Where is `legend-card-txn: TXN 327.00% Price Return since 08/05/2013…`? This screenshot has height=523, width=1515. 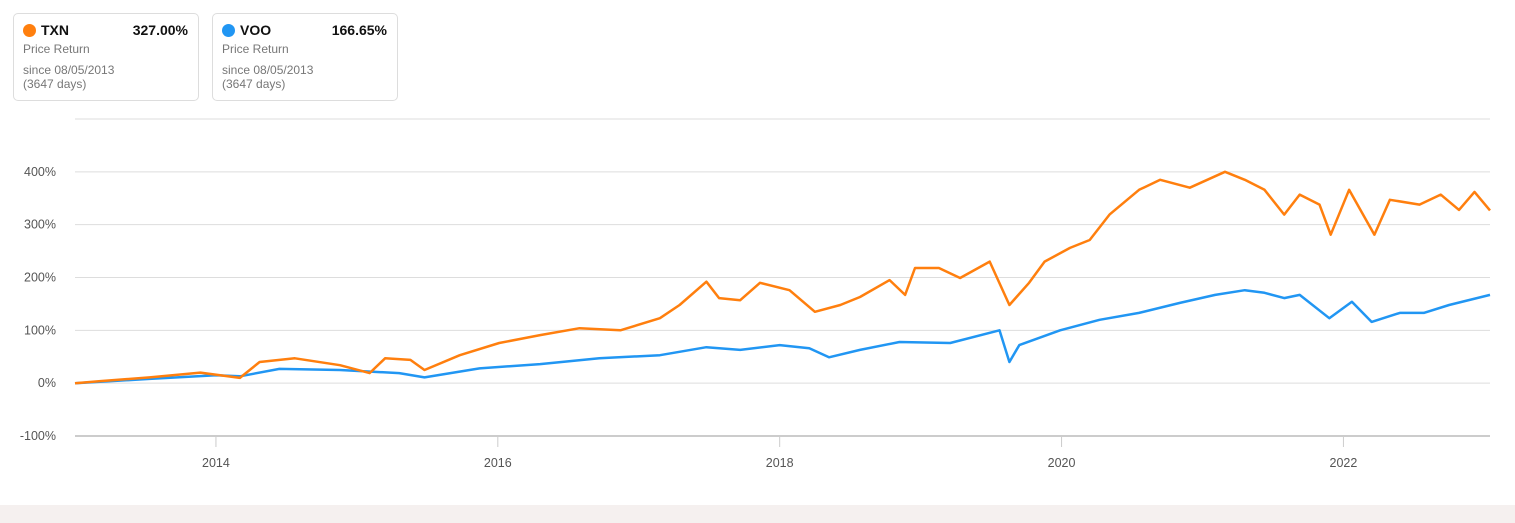
legend-card-txn: TXN 327.00% Price Return since 08/05/2013… is located at coordinates (106, 57).